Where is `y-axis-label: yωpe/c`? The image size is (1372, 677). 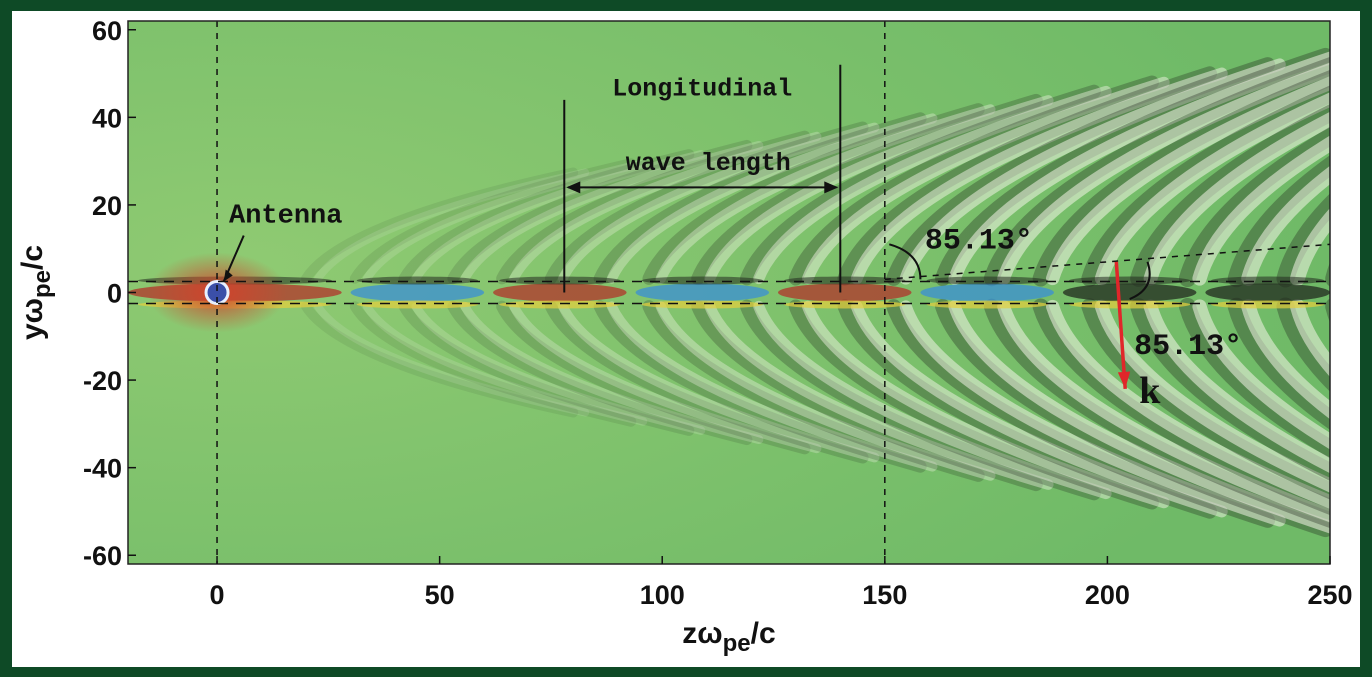
y-axis-label: yωpe/c is located at coordinates (36, 292).